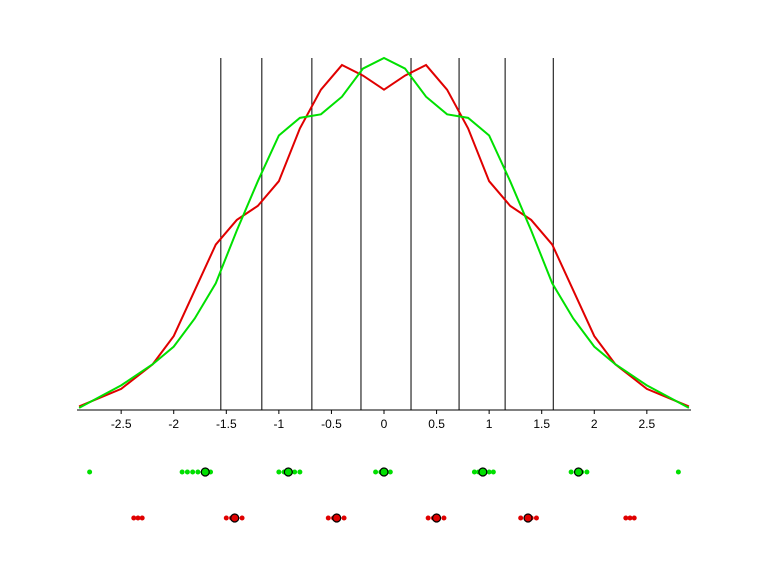 The image size is (768, 576). Describe the element at coordinates (594, 424) in the screenshot. I see `x-tick-label: 2` at that location.